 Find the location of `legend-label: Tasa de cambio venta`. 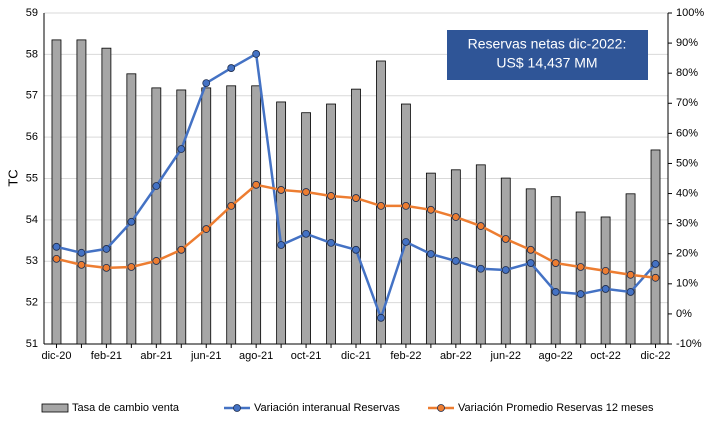

legend-label: Tasa de cambio venta is located at coordinates (126, 408).